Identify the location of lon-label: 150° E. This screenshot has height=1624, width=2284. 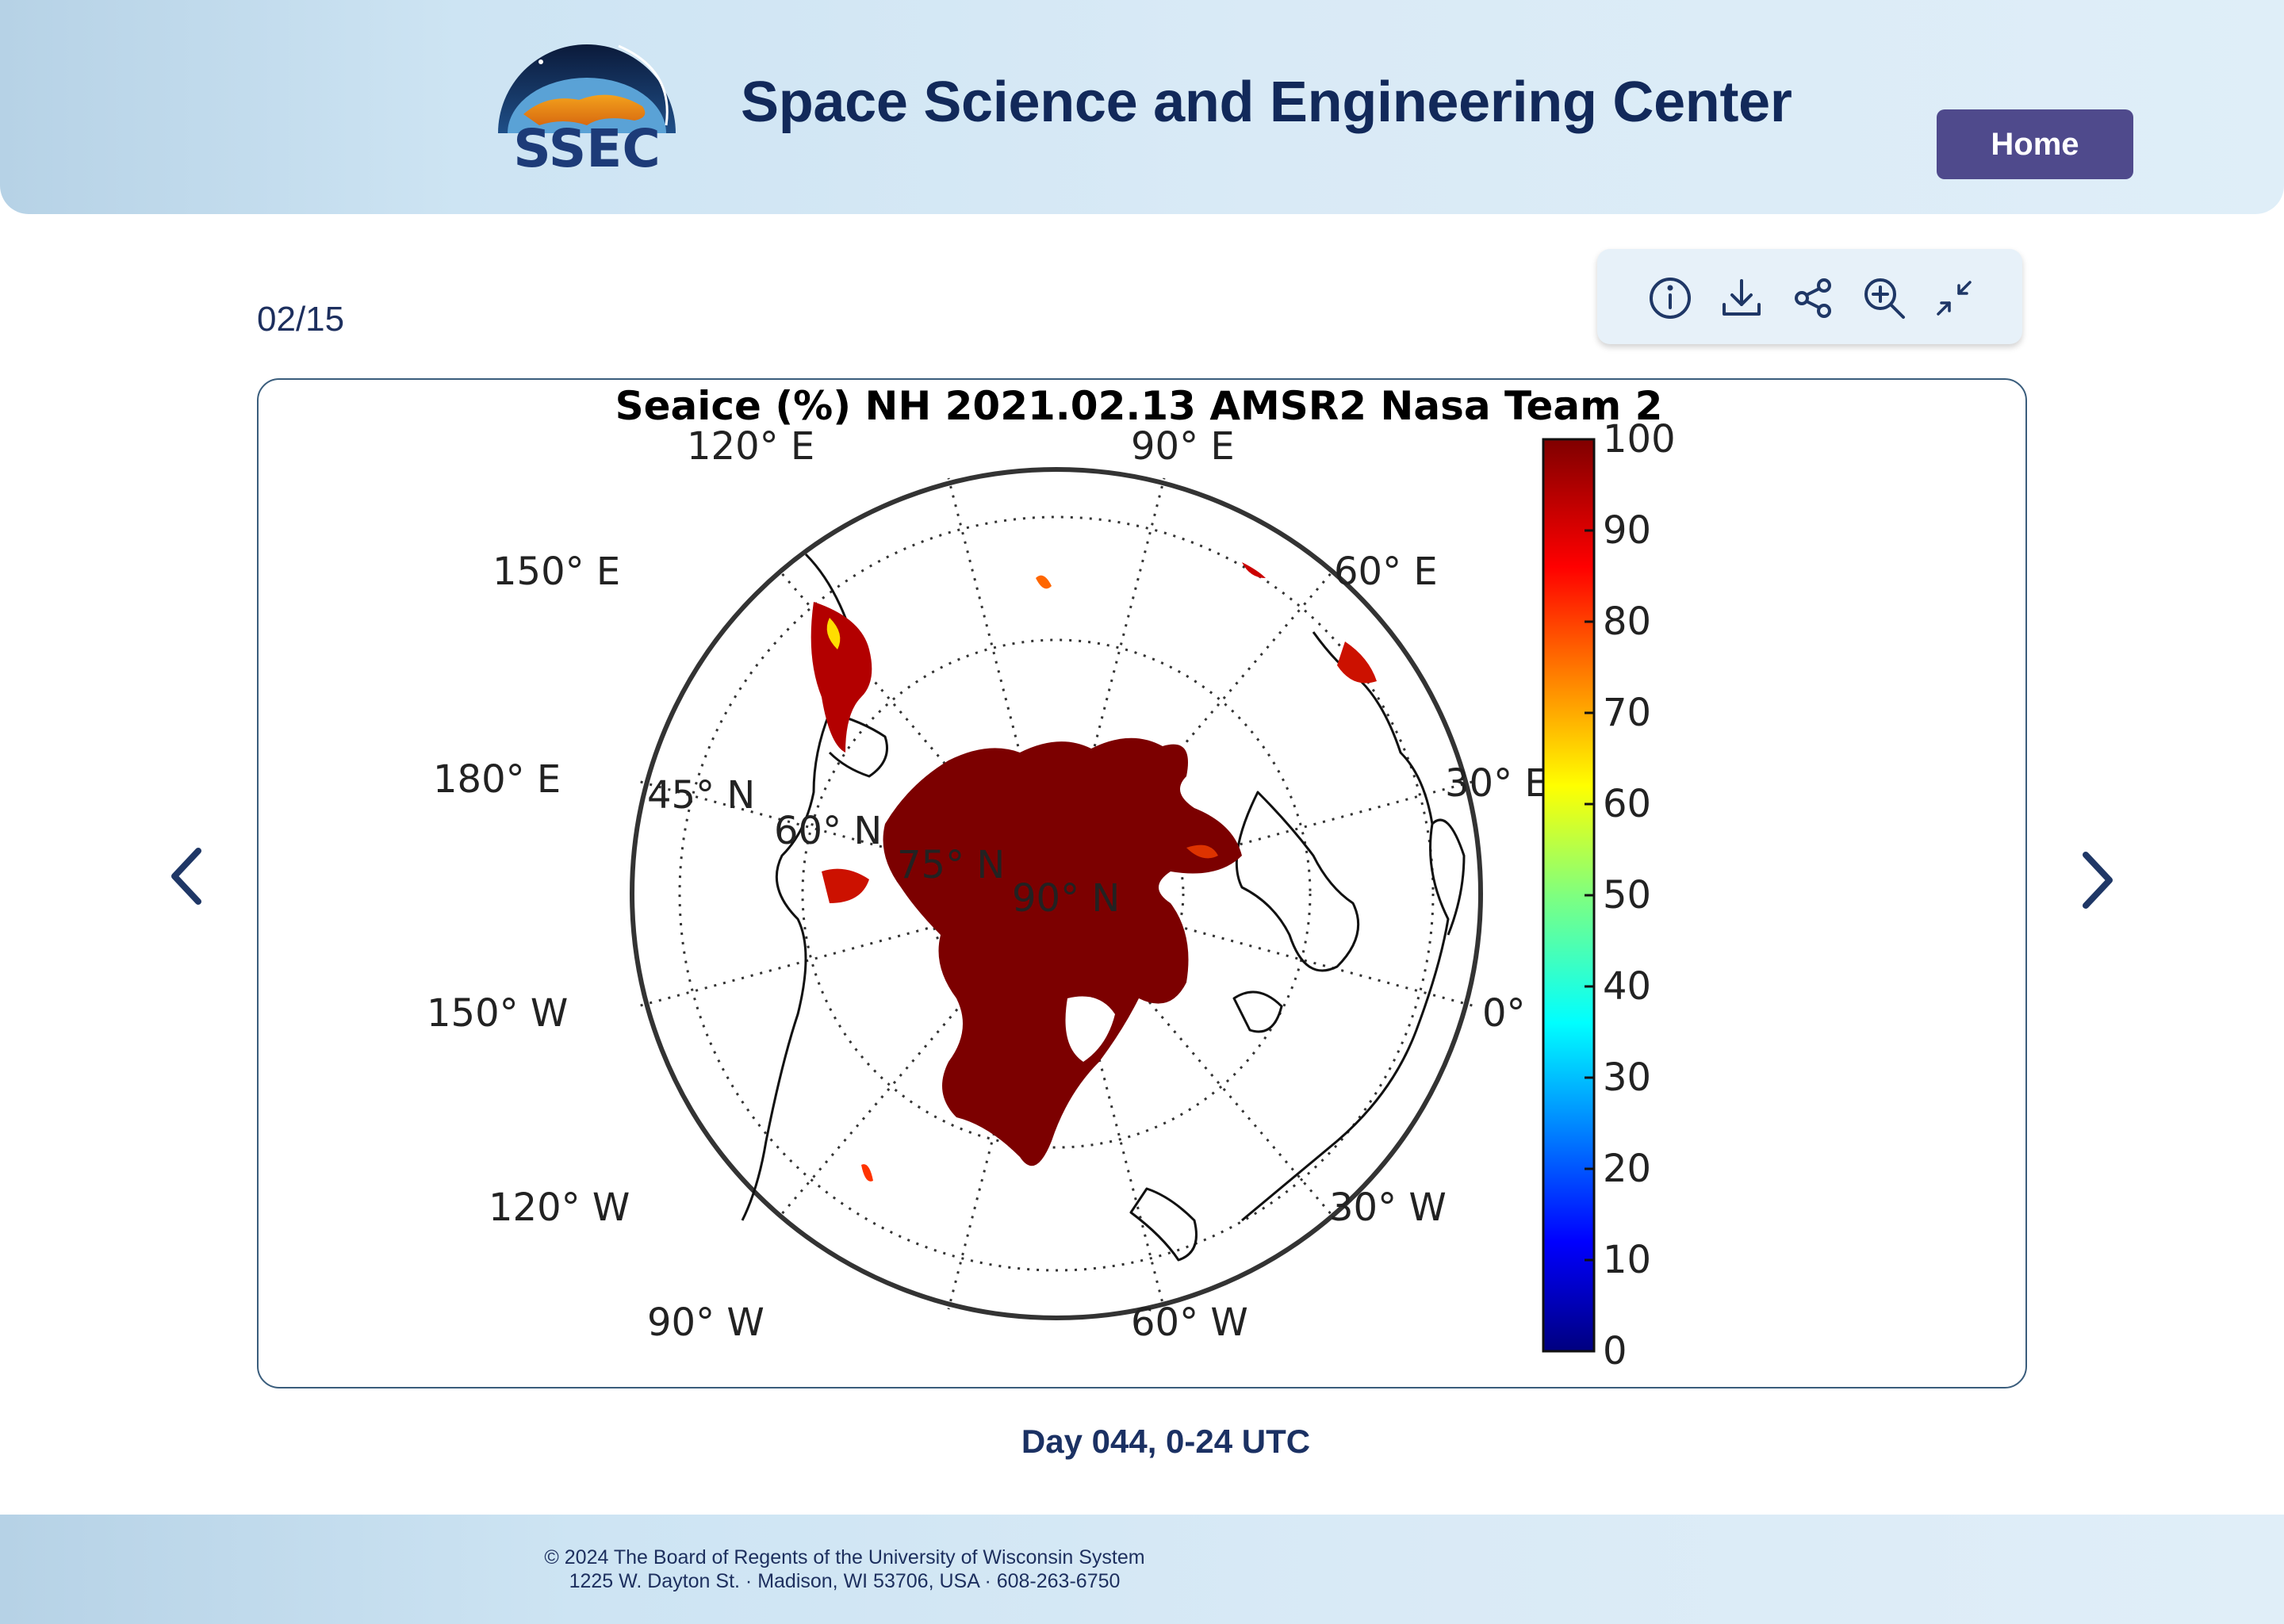
(556, 572).